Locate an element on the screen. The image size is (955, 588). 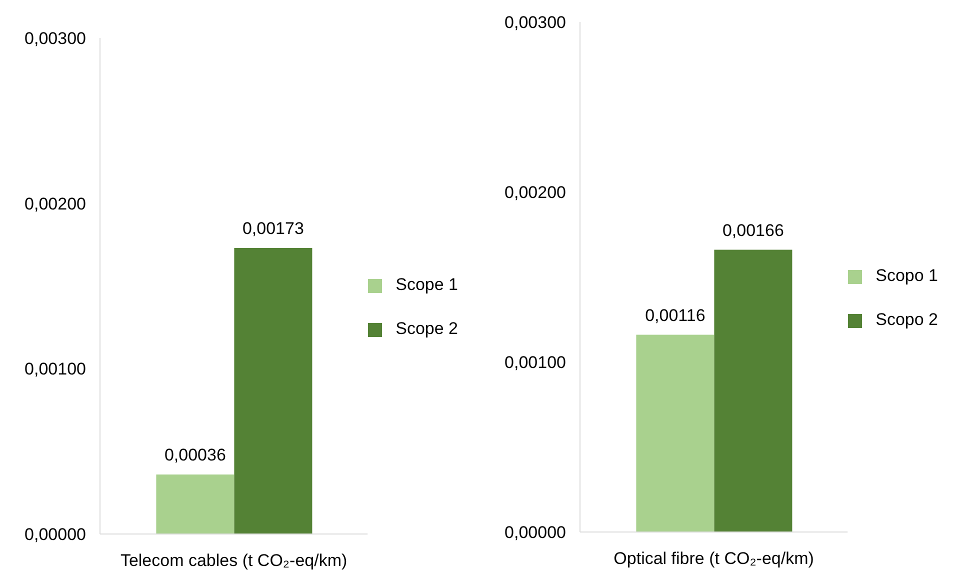
data-label: 0,00173 is located at coordinates (273, 228).